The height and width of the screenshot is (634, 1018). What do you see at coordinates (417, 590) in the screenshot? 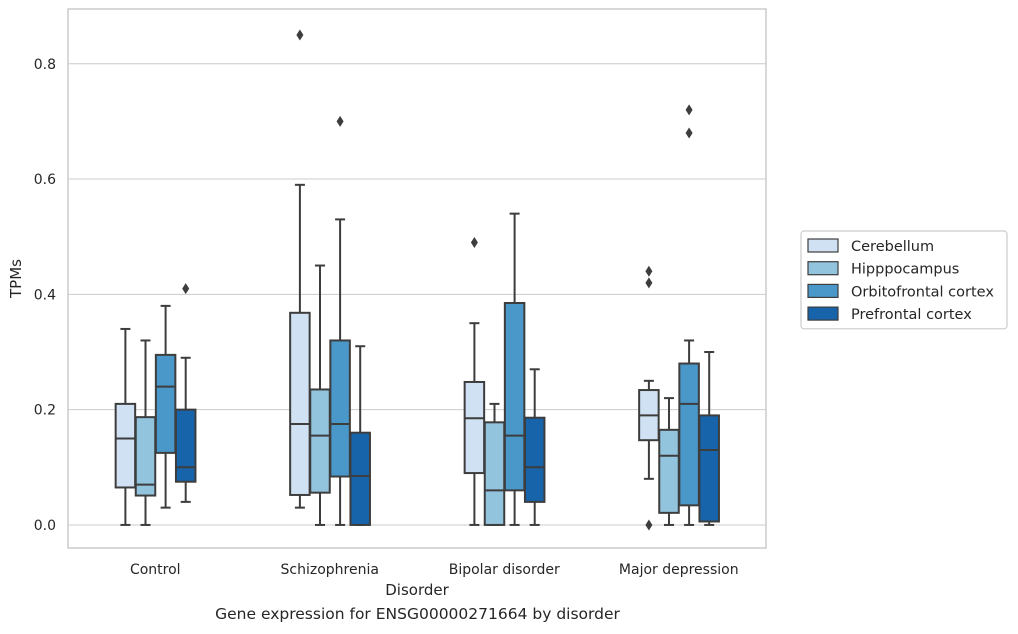
I see `x-axis-label: Disorder` at bounding box center [417, 590].